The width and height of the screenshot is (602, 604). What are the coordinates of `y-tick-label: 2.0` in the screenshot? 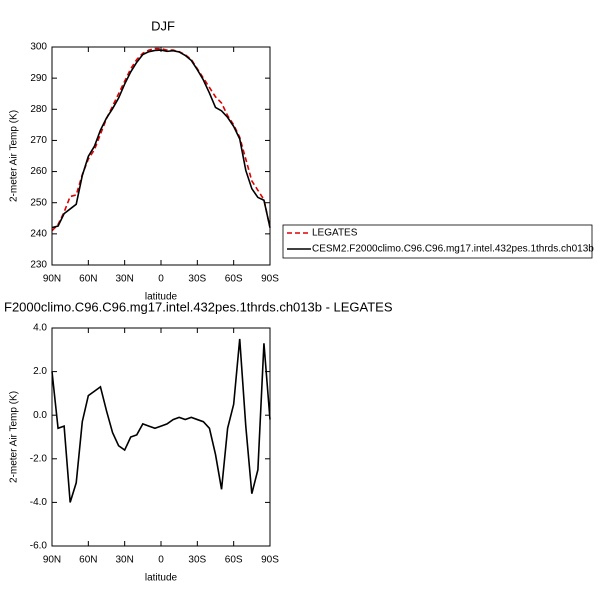 It's located at (40, 371).